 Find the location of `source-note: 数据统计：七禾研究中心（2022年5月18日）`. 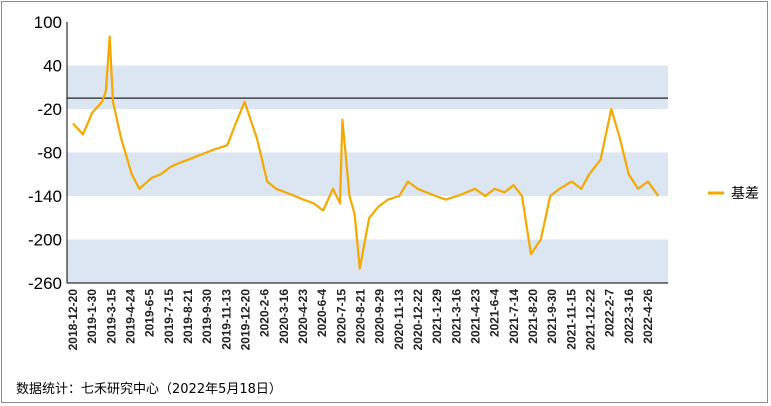

source-note: 数据统计：七禾研究中心（2022年5月18日） is located at coordinates (149, 389).